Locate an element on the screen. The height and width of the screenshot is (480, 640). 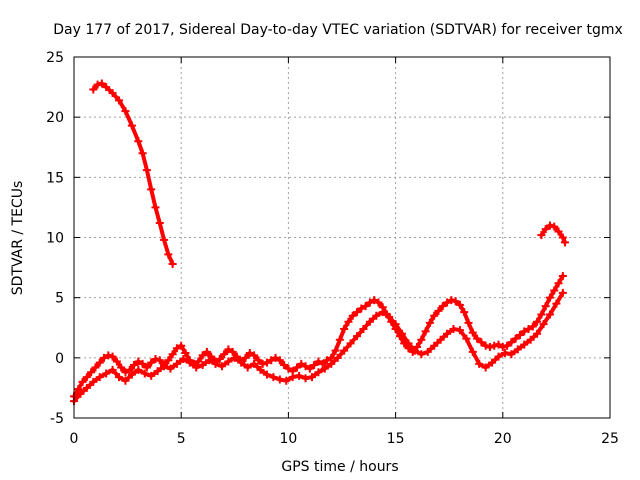
y-tick-label: 15 is located at coordinates (55, 178).